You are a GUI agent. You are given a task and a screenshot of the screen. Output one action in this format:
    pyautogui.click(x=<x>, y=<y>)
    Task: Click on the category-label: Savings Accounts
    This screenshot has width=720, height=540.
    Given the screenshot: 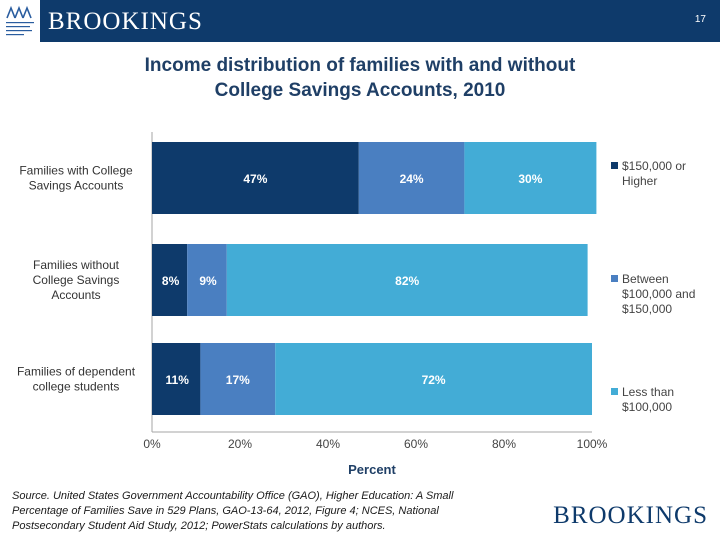 What is the action you would take?
    pyautogui.click(x=76, y=186)
    